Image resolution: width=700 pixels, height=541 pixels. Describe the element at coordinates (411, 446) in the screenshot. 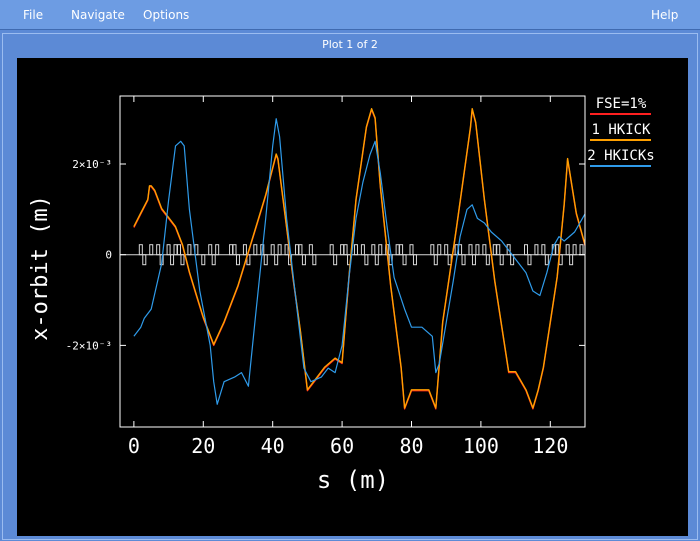

I see `x-tick-label: 80` at that location.